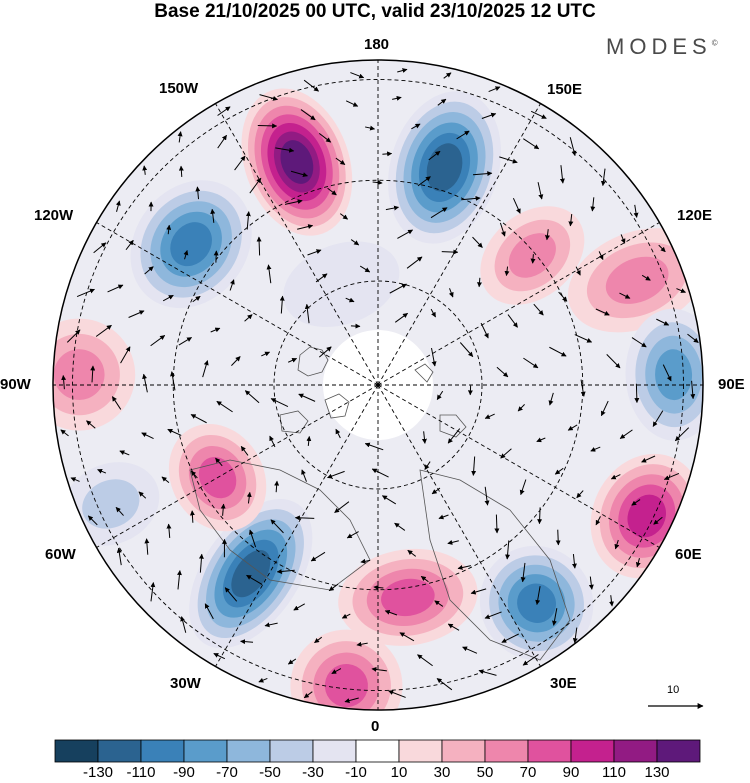  What do you see at coordinates (179, 88) in the screenshot?
I see `lon-label-150w: 150W` at bounding box center [179, 88].